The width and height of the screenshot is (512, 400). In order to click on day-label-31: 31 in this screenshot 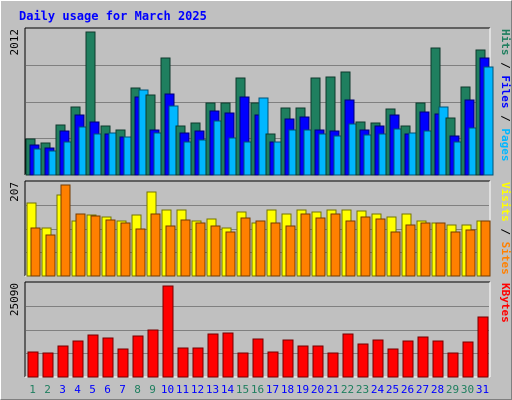, I will do `click(482, 389)`.